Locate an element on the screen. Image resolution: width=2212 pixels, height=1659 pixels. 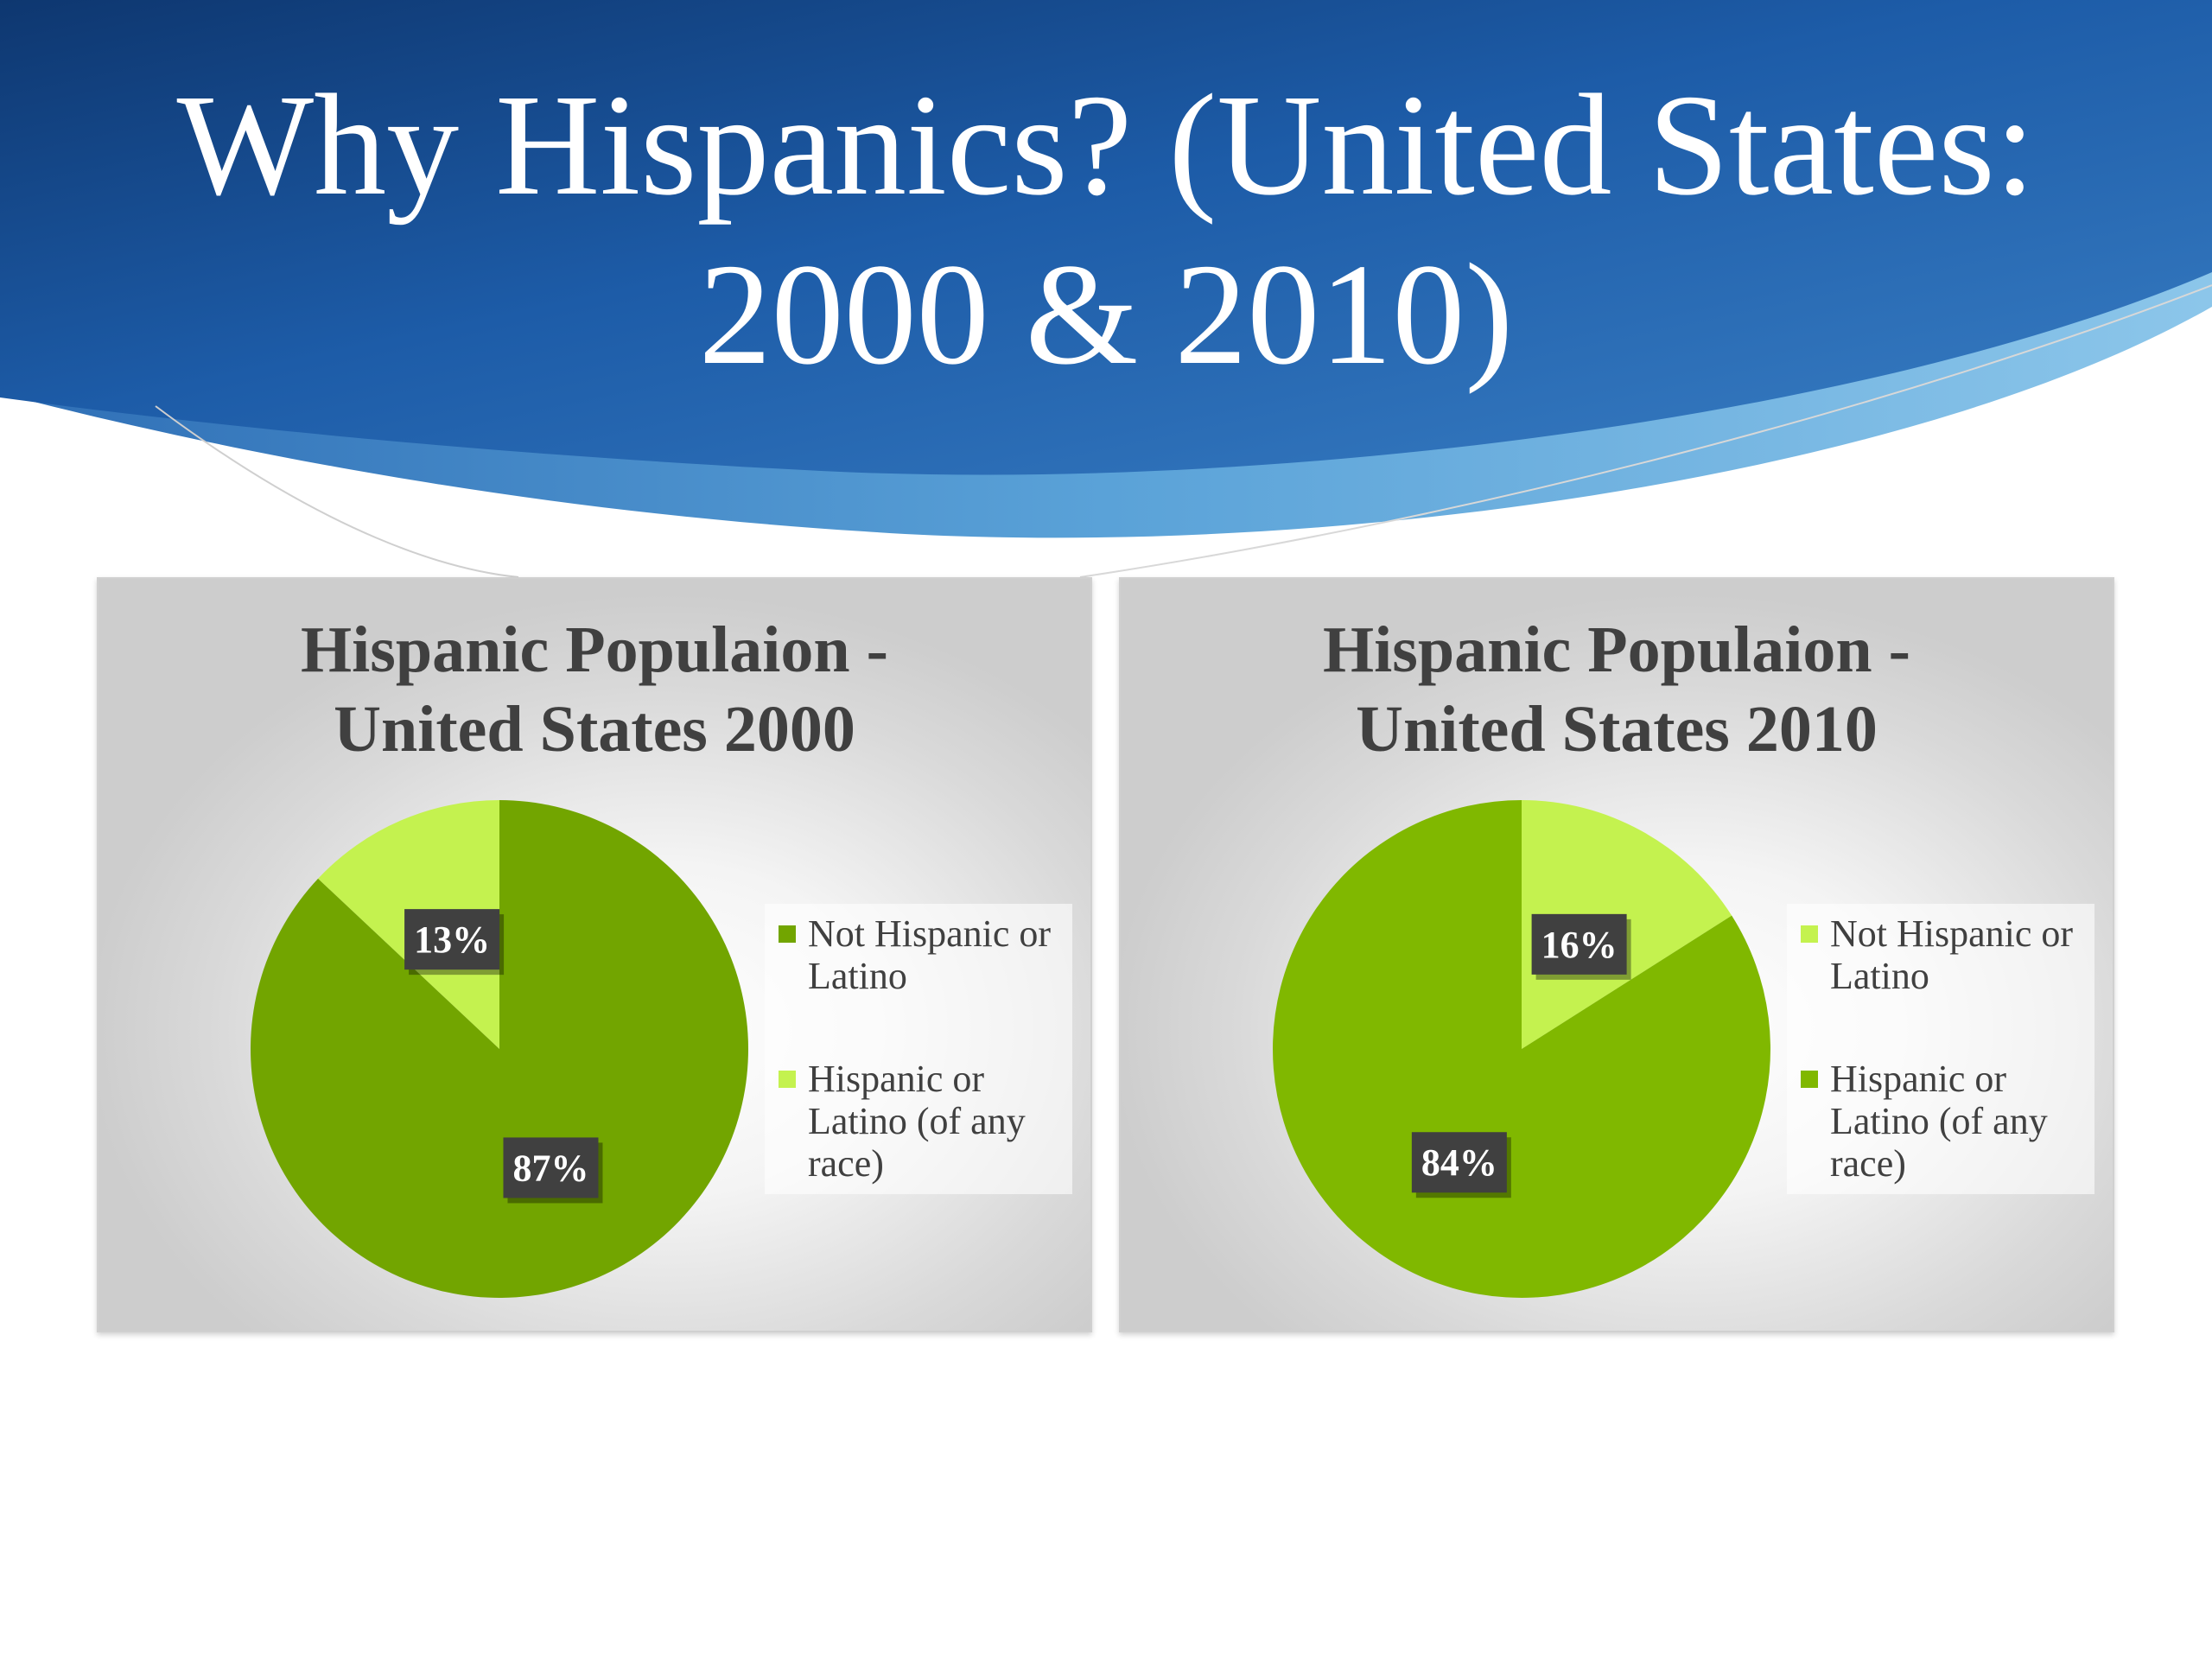
data-label-text: 87% is located at coordinates (550, 1168).